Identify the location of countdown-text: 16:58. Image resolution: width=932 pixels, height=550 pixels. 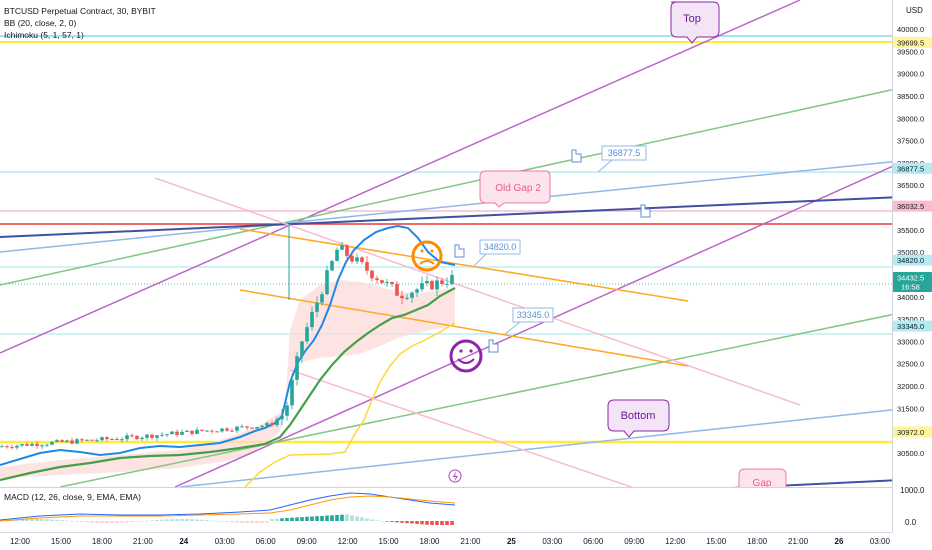
(910, 286).